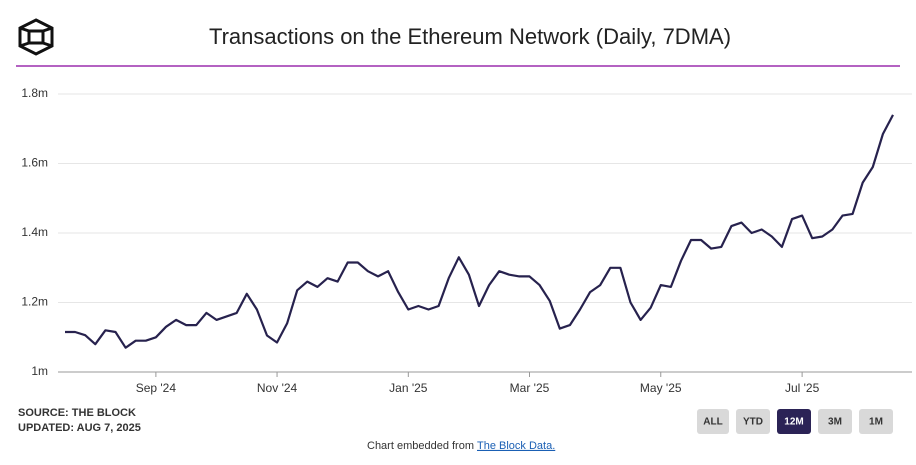  What do you see at coordinates (34, 232) in the screenshot?
I see `y-tick-label: 1.4m` at bounding box center [34, 232].